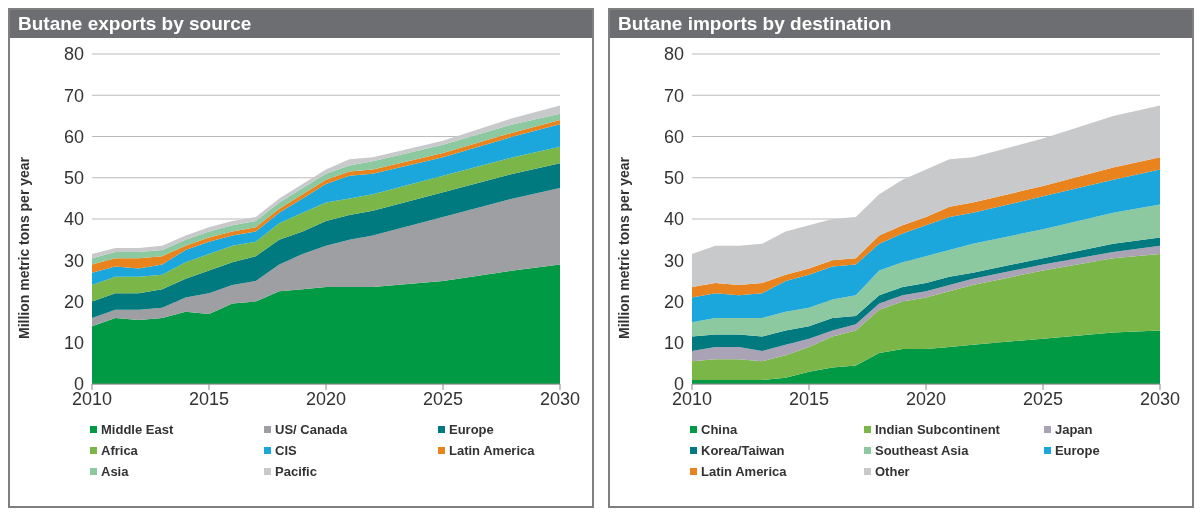 This screenshot has height=520, width=1202. Describe the element at coordinates (286, 450) in the screenshot. I see `legend-label: CIS` at that location.